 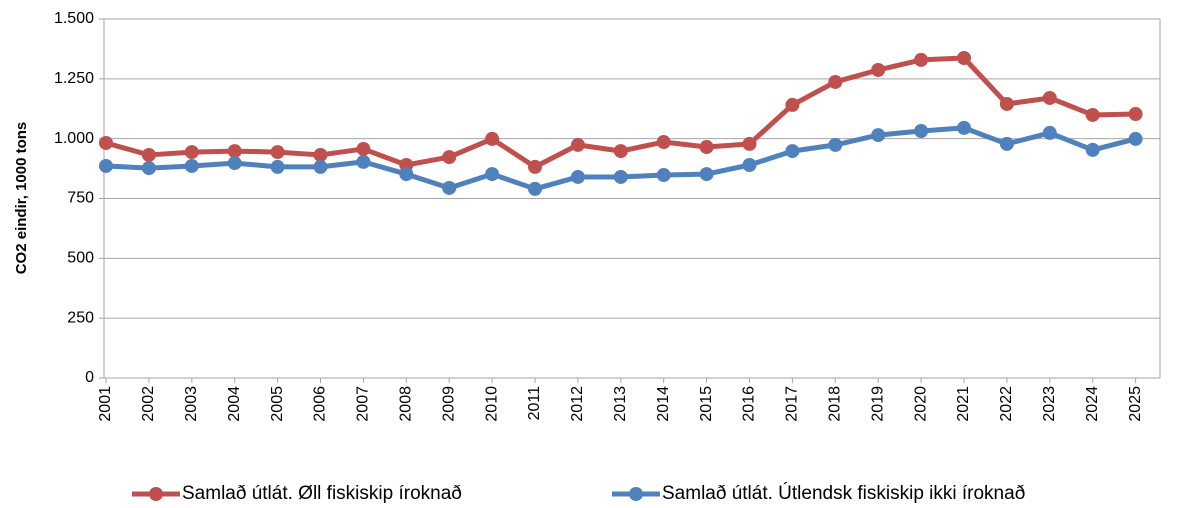 I want to click on x-tick-label: 2003, so click(x=191, y=404).